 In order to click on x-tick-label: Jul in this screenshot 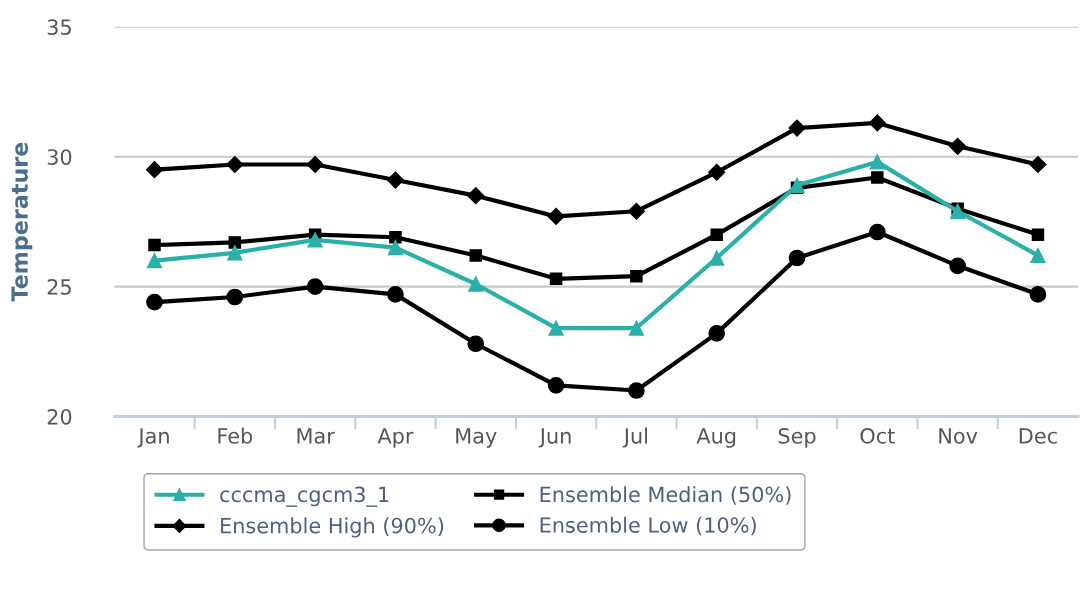, I will do `click(634, 437)`.